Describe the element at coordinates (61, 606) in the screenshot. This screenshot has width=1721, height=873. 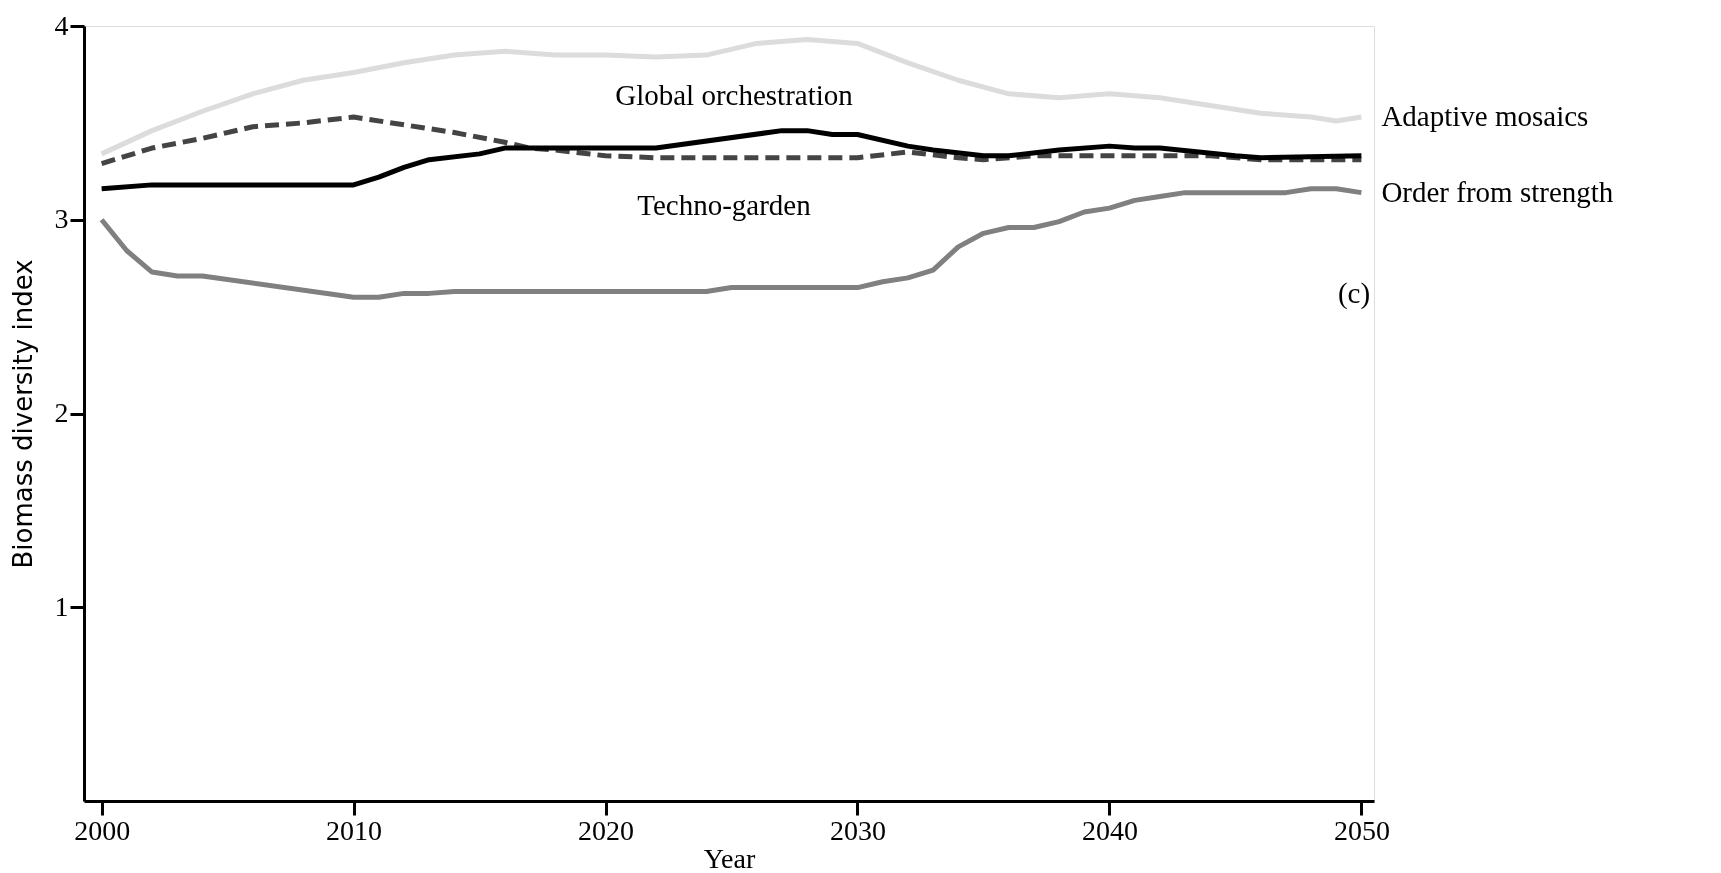
I see `y-tick-label: 1` at that location.